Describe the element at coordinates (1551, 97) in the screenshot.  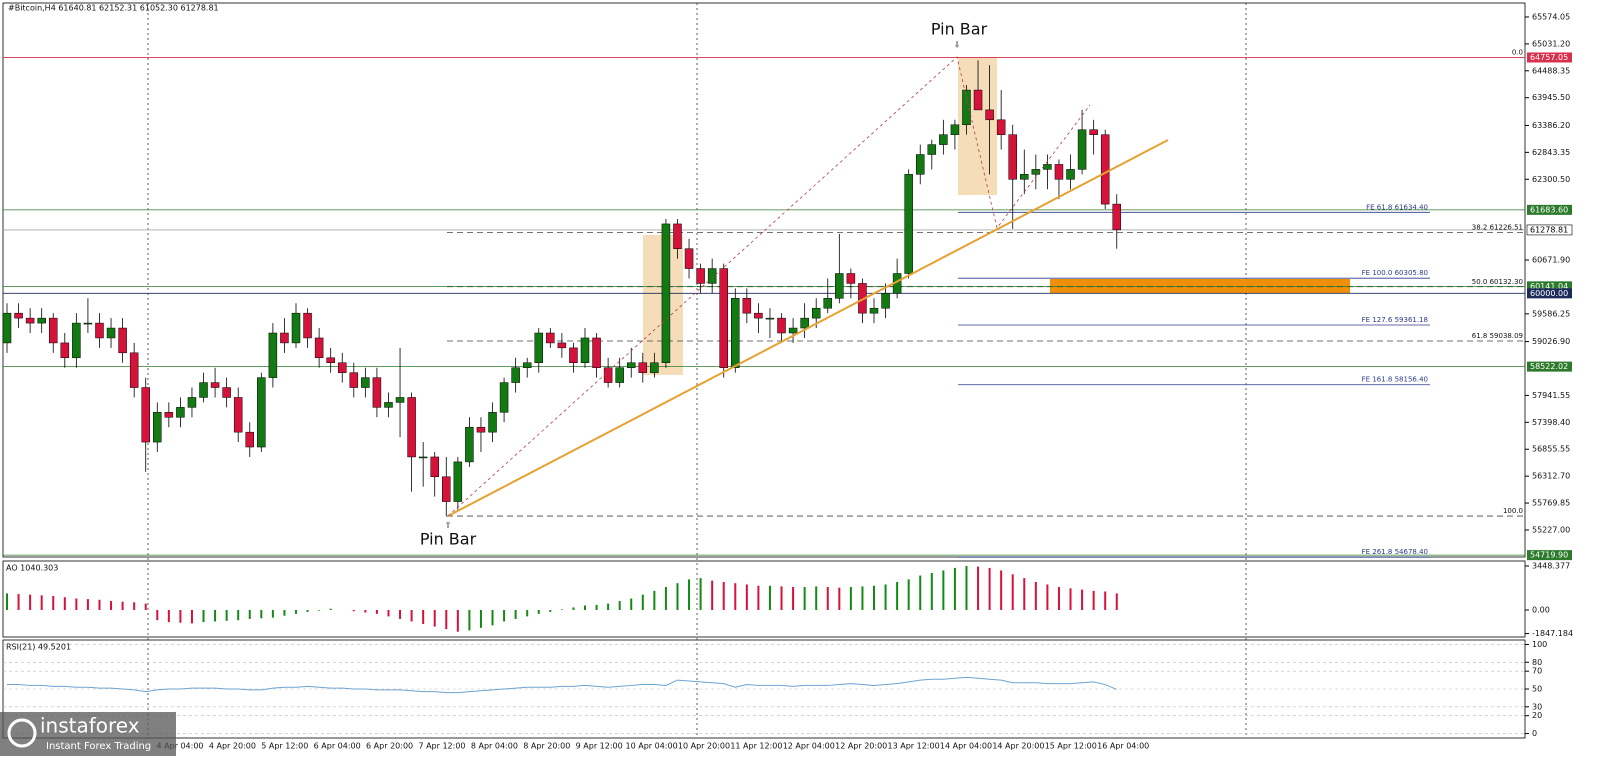
I see `y-tick-label: 63945.50` at that location.